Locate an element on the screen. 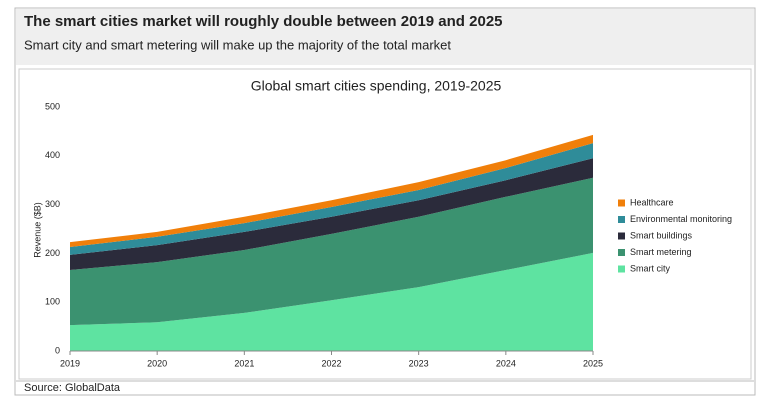  legend-label: Smart buildings is located at coordinates (661, 235).